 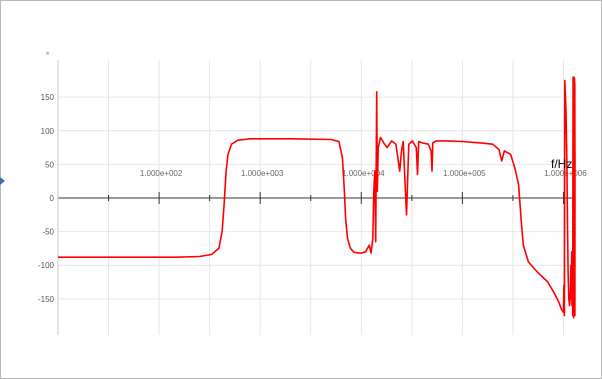 What do you see at coordinates (47, 55) in the screenshot?
I see `y-axis-unit: °` at bounding box center [47, 55].